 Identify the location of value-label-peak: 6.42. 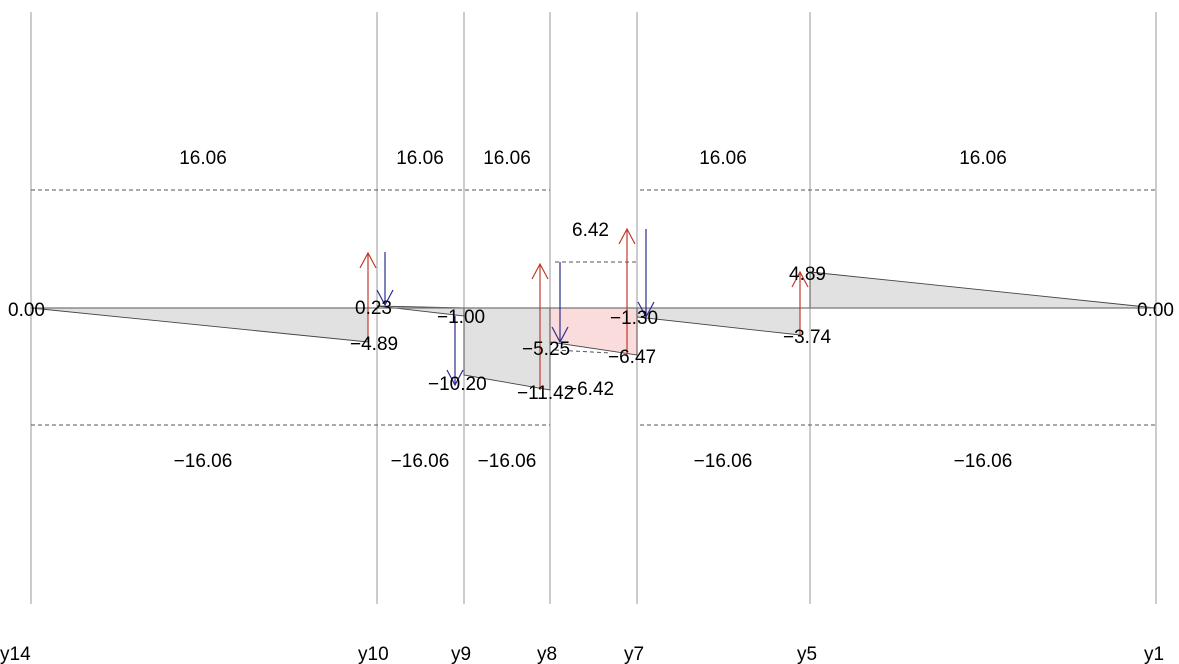
(590, 230).